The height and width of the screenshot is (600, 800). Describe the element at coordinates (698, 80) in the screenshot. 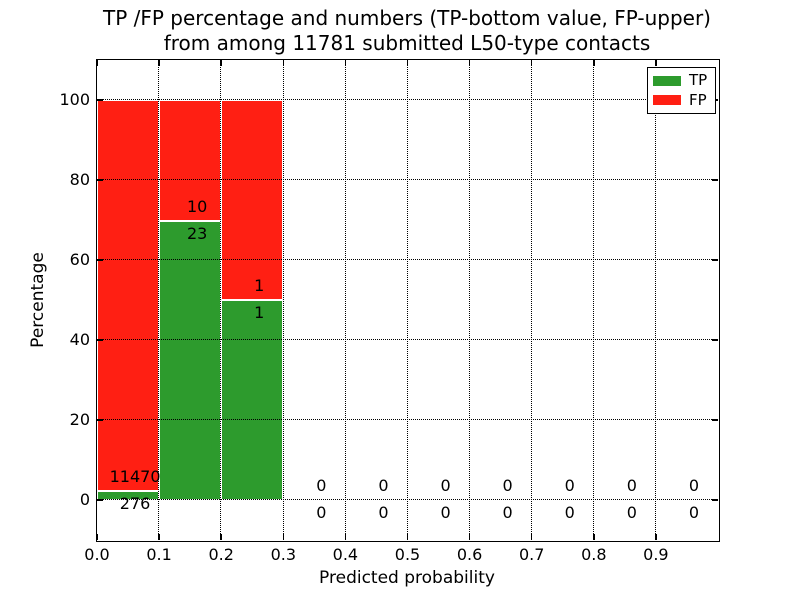

I see `legend-label-tp: TP` at that location.